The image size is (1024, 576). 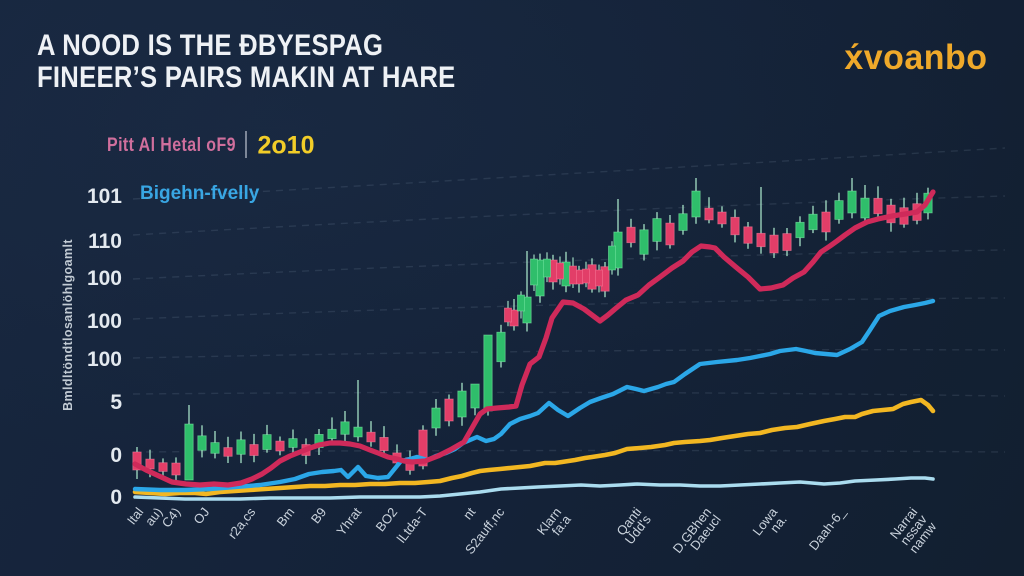 What do you see at coordinates (697, 534) in the screenshot?
I see `svg-text: D.GBhenDaeucl` at bounding box center [697, 534].